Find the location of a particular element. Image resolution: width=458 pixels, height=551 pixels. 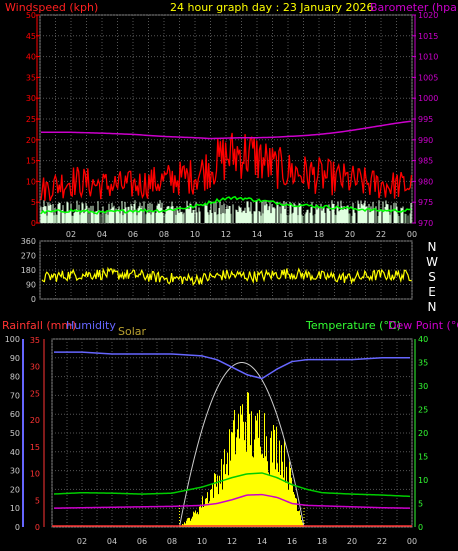

wind-axis-title: Windspeed (kph) is located at coordinates (51, 7).